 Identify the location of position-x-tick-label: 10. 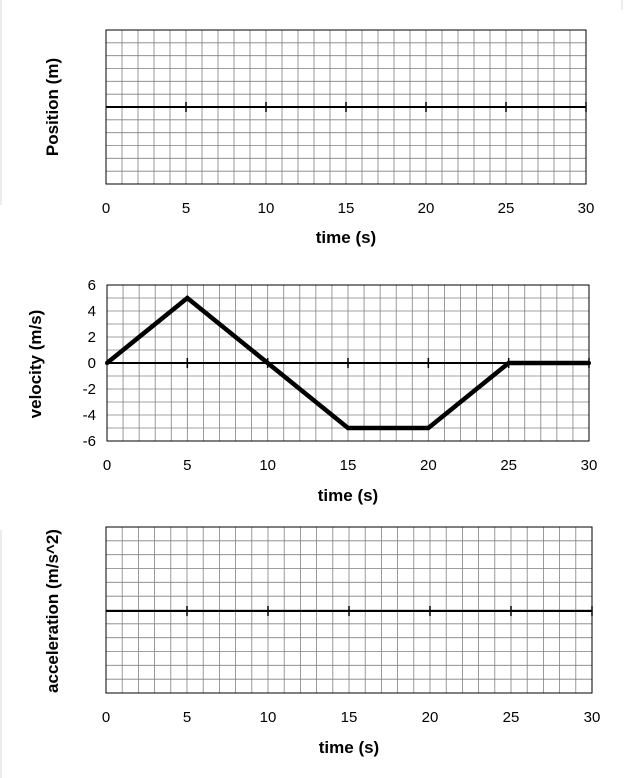
(266, 208).